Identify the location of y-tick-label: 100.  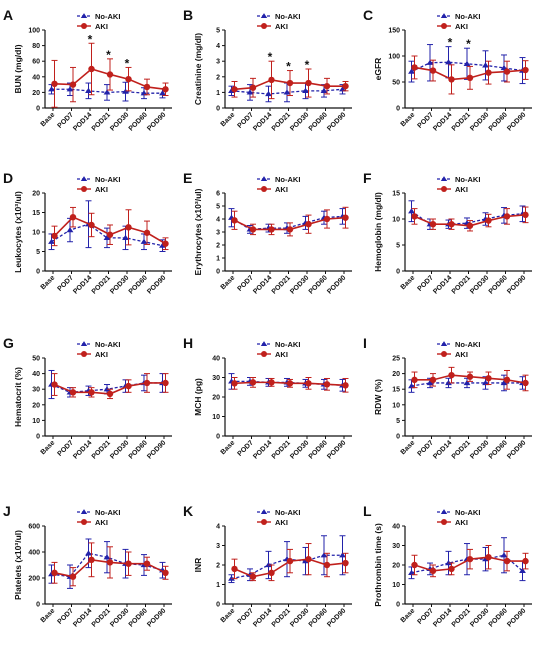
(34, 31).